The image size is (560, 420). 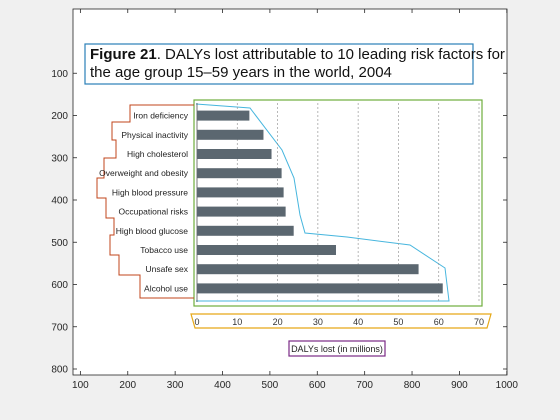 I want to click on category-label: High blood glucose, so click(x=152, y=231).